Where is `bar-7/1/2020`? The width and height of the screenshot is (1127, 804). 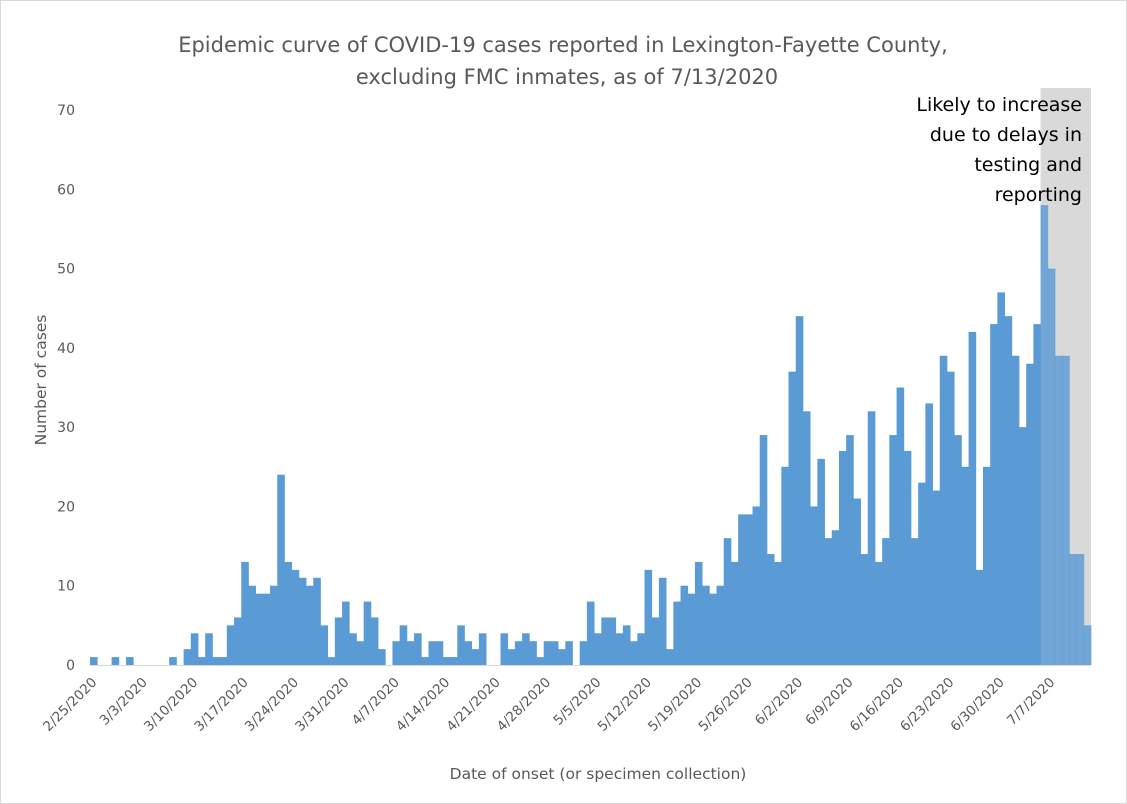 bar-7/1/2020 is located at coordinates (1008, 490).